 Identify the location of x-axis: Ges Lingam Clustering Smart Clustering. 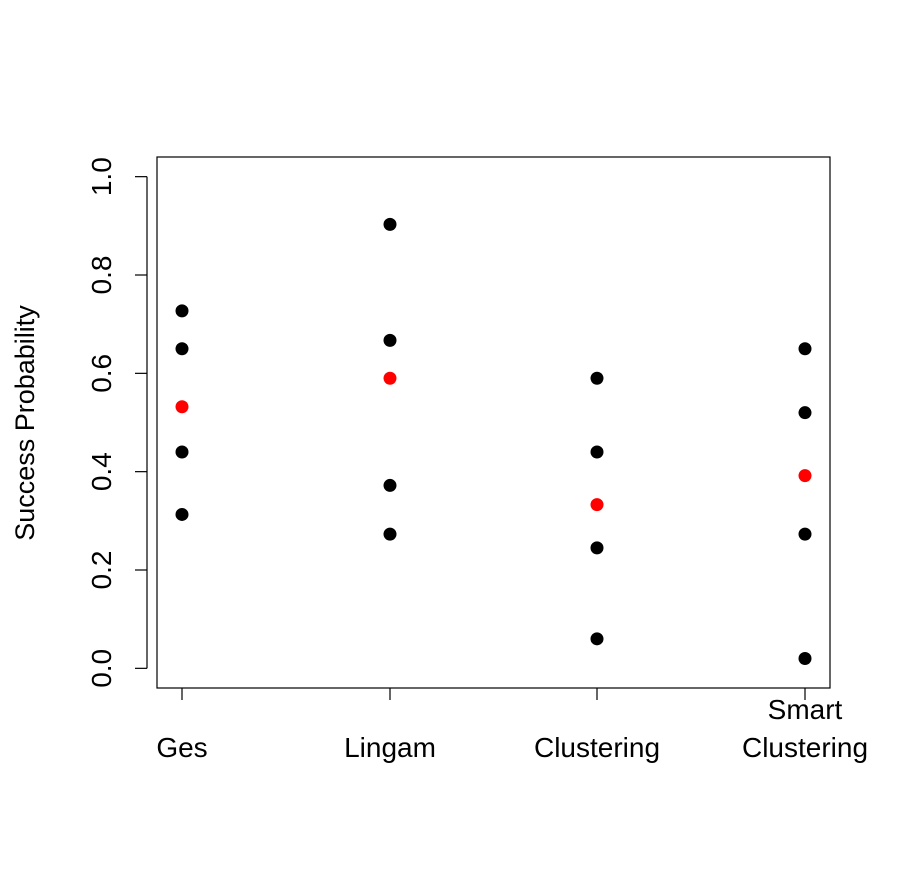
(512, 725).